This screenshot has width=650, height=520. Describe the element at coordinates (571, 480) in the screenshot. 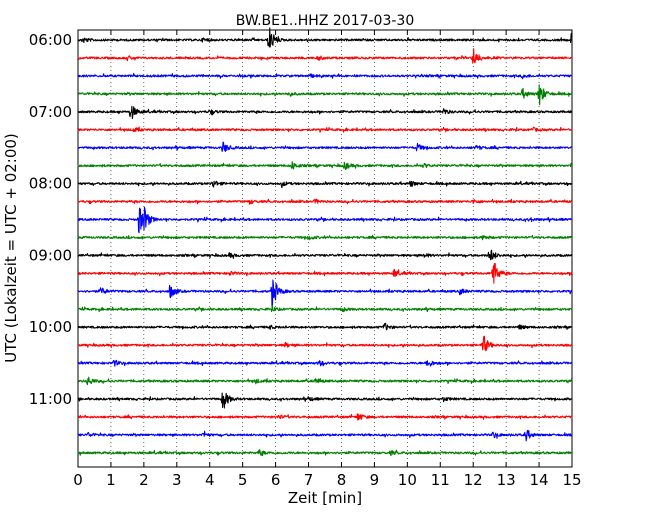

I see `x-tick-label: 15` at that location.